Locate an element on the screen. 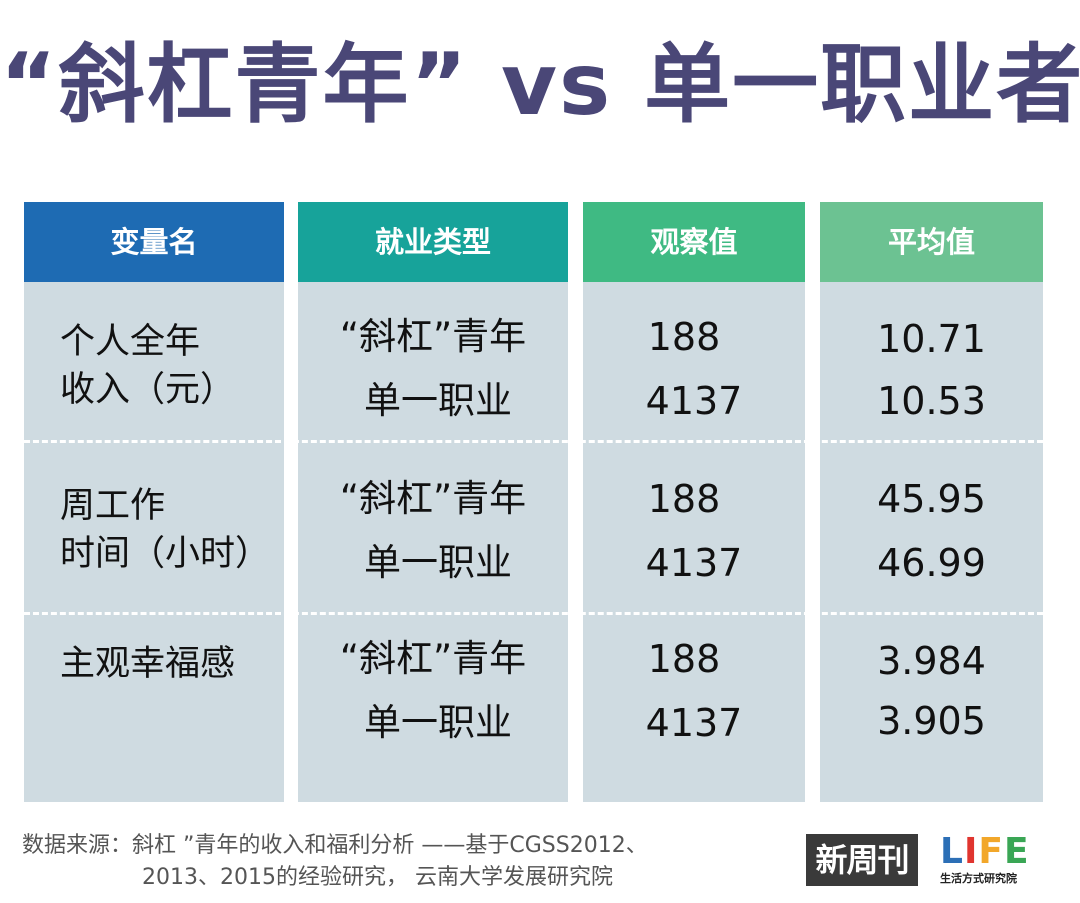  table-cell-avg: 10.71 is located at coordinates (931, 339).